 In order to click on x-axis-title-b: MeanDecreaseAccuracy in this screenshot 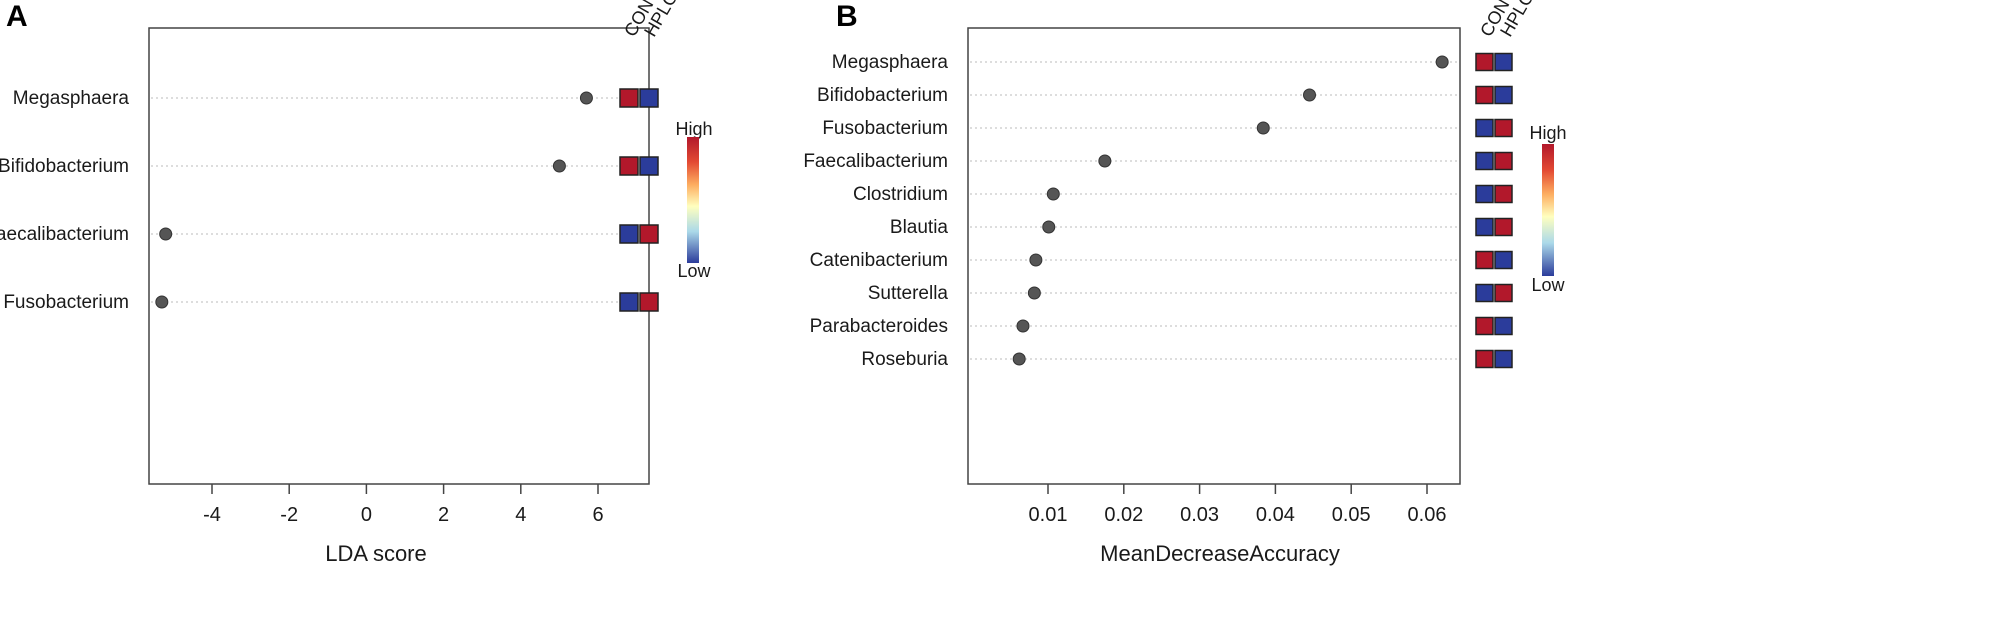, I will do `click(1220, 553)`.